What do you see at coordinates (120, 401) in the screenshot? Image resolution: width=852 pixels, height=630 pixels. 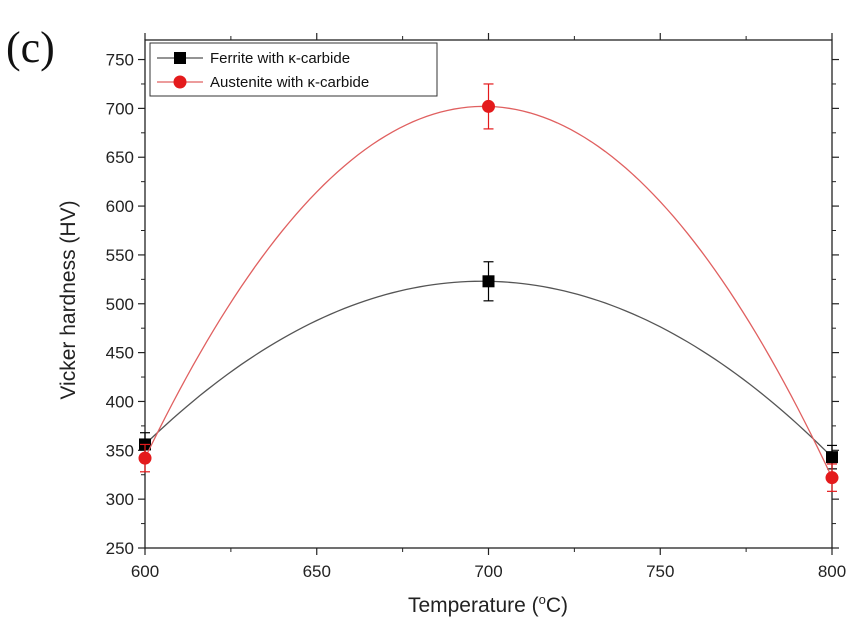 I see `y-tick-label: 400` at bounding box center [120, 401].